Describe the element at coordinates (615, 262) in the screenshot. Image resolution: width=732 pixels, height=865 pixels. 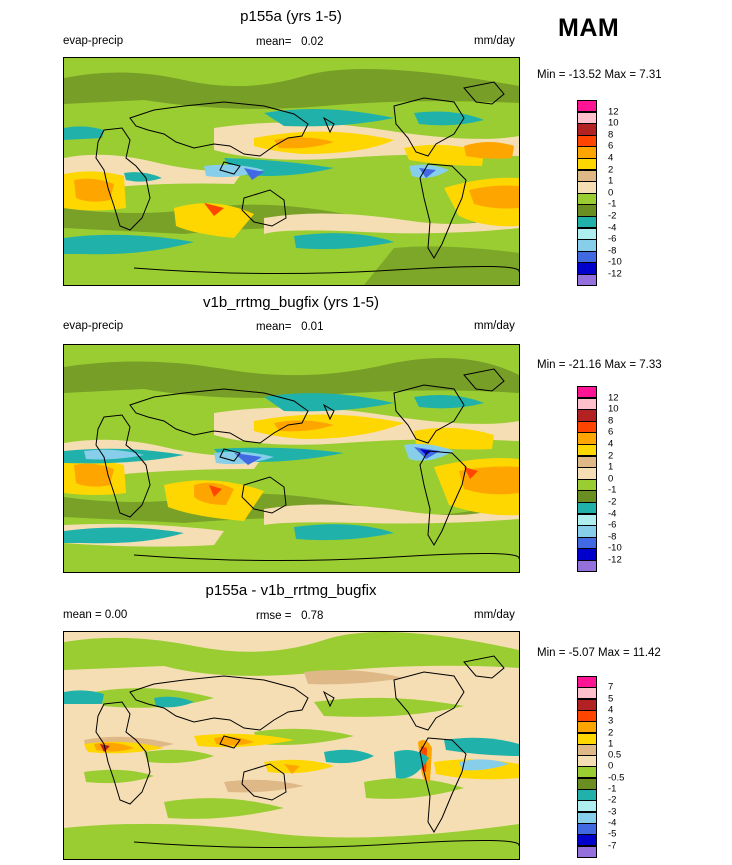
I see `colorbar-tick-label: -10` at that location.